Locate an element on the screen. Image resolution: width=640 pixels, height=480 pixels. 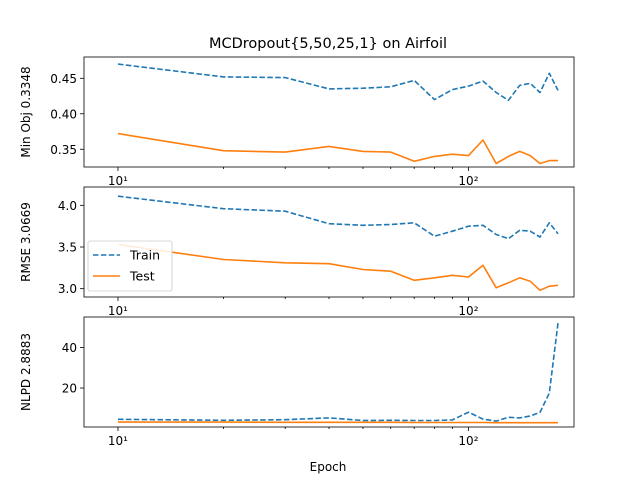
y-axis-label: Min Obj 0.3348 is located at coordinates (26, 111).